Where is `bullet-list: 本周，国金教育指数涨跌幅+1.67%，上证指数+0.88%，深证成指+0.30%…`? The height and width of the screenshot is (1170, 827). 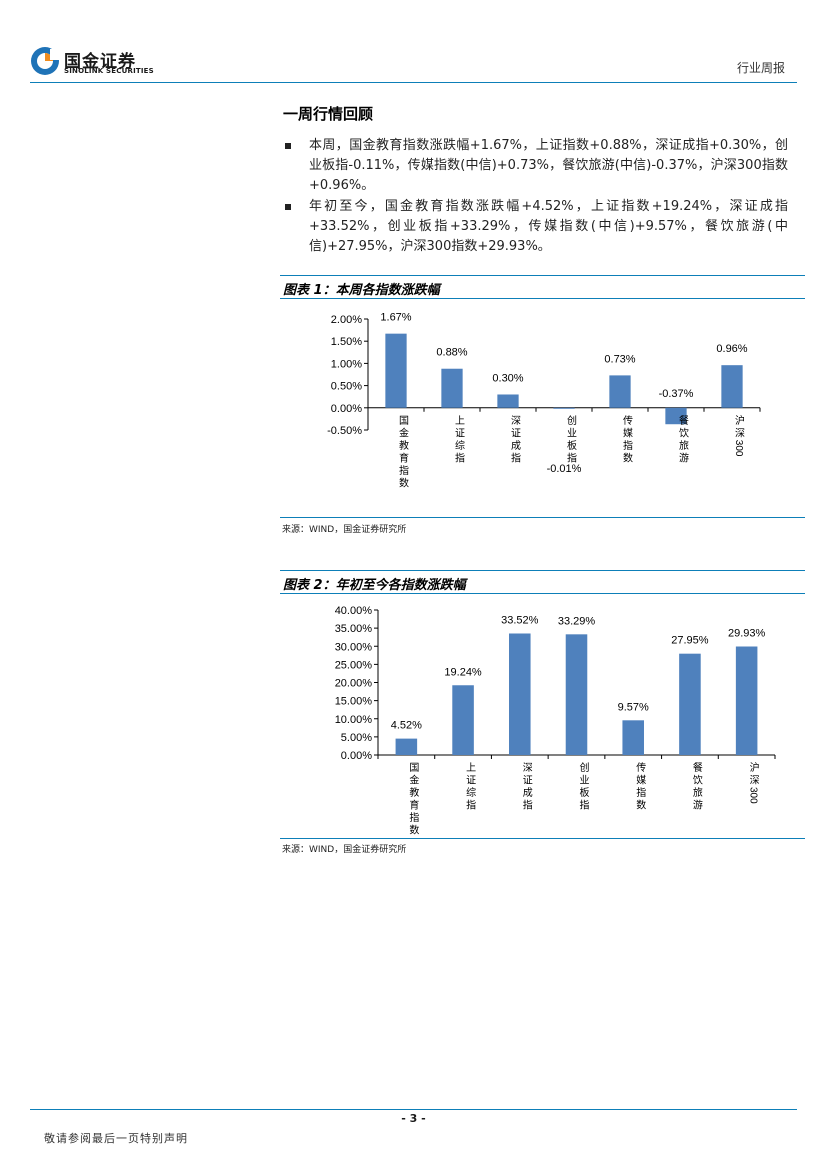 bullet-list: 本周，国金教育指数涨跌幅+1.67%，上证指数+0.88%，深证成指+0.30%… is located at coordinates (535, 197).